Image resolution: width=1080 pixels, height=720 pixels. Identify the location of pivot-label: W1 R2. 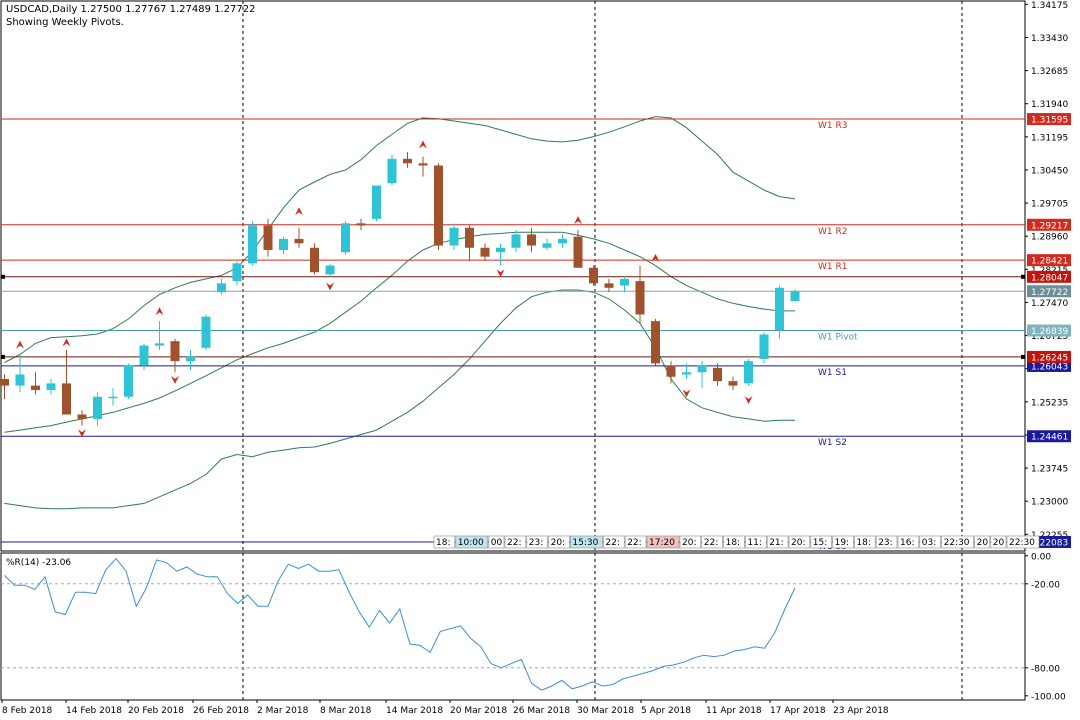
(832, 232).